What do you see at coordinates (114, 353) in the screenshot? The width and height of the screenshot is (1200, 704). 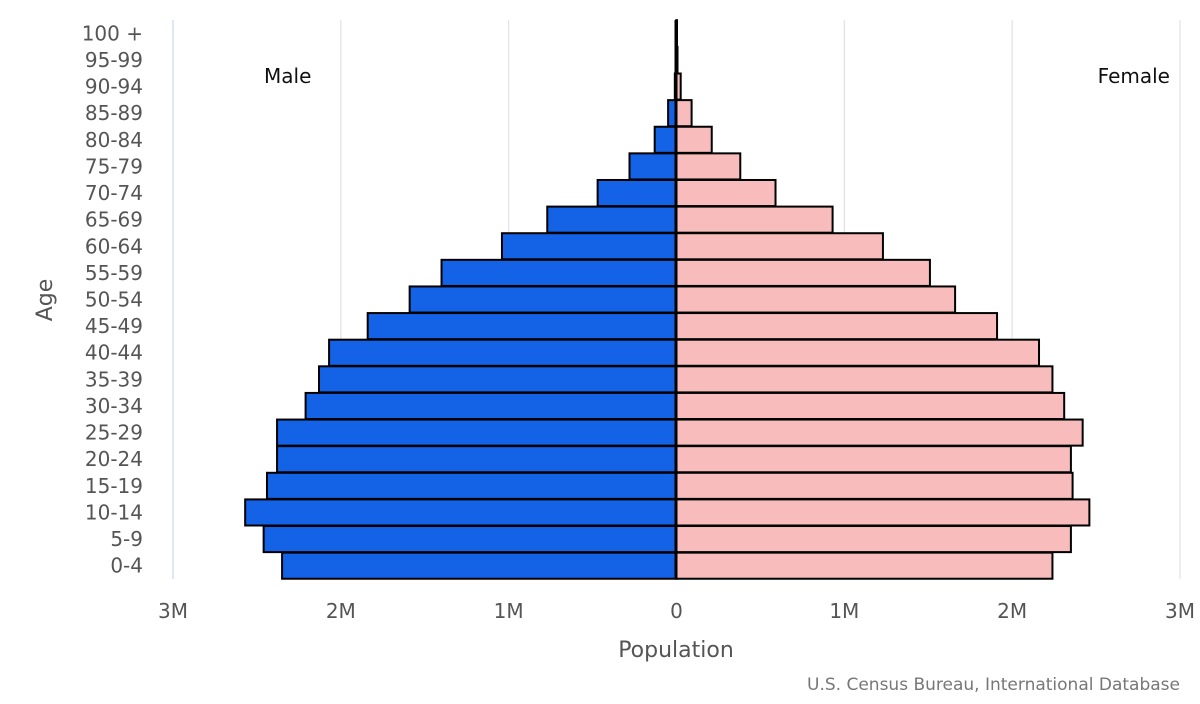 I see `y-tick-label: 40-44` at bounding box center [114, 353].